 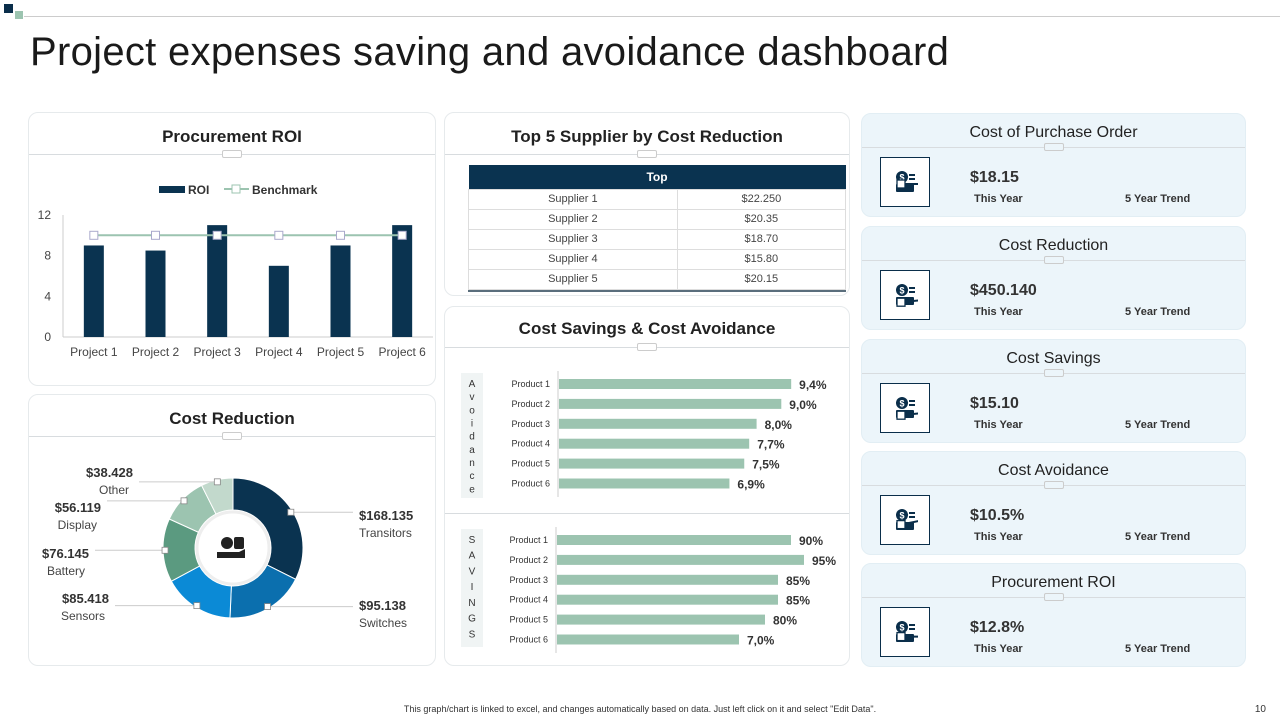 I want to click on dollar-bars-icon: $, so click(x=905, y=520).